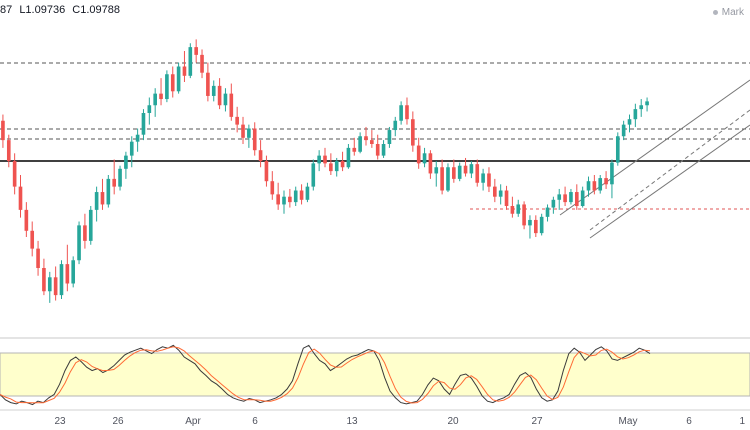 The height and width of the screenshot is (430, 750). Describe the element at coordinates (537, 421) in the screenshot. I see `x-tick-label: 27` at that location.